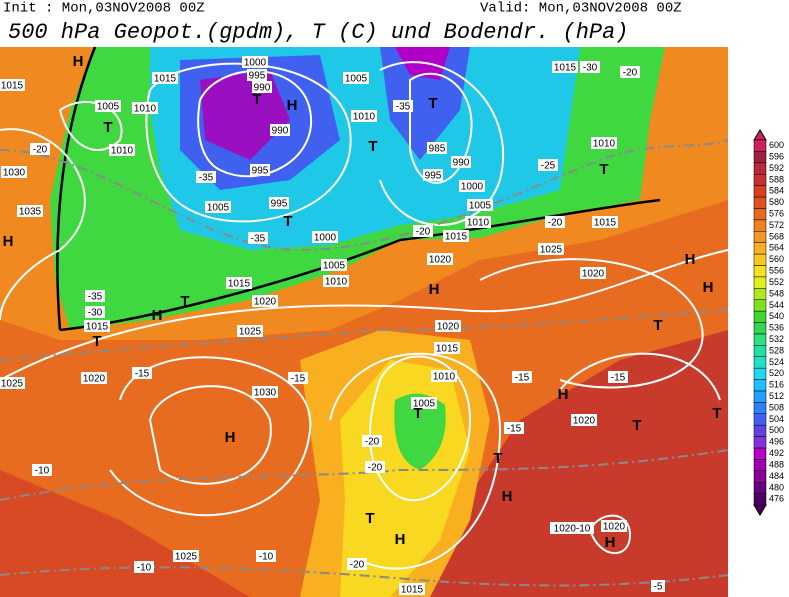  I want to click on colorbar-label: 504, so click(776, 419).